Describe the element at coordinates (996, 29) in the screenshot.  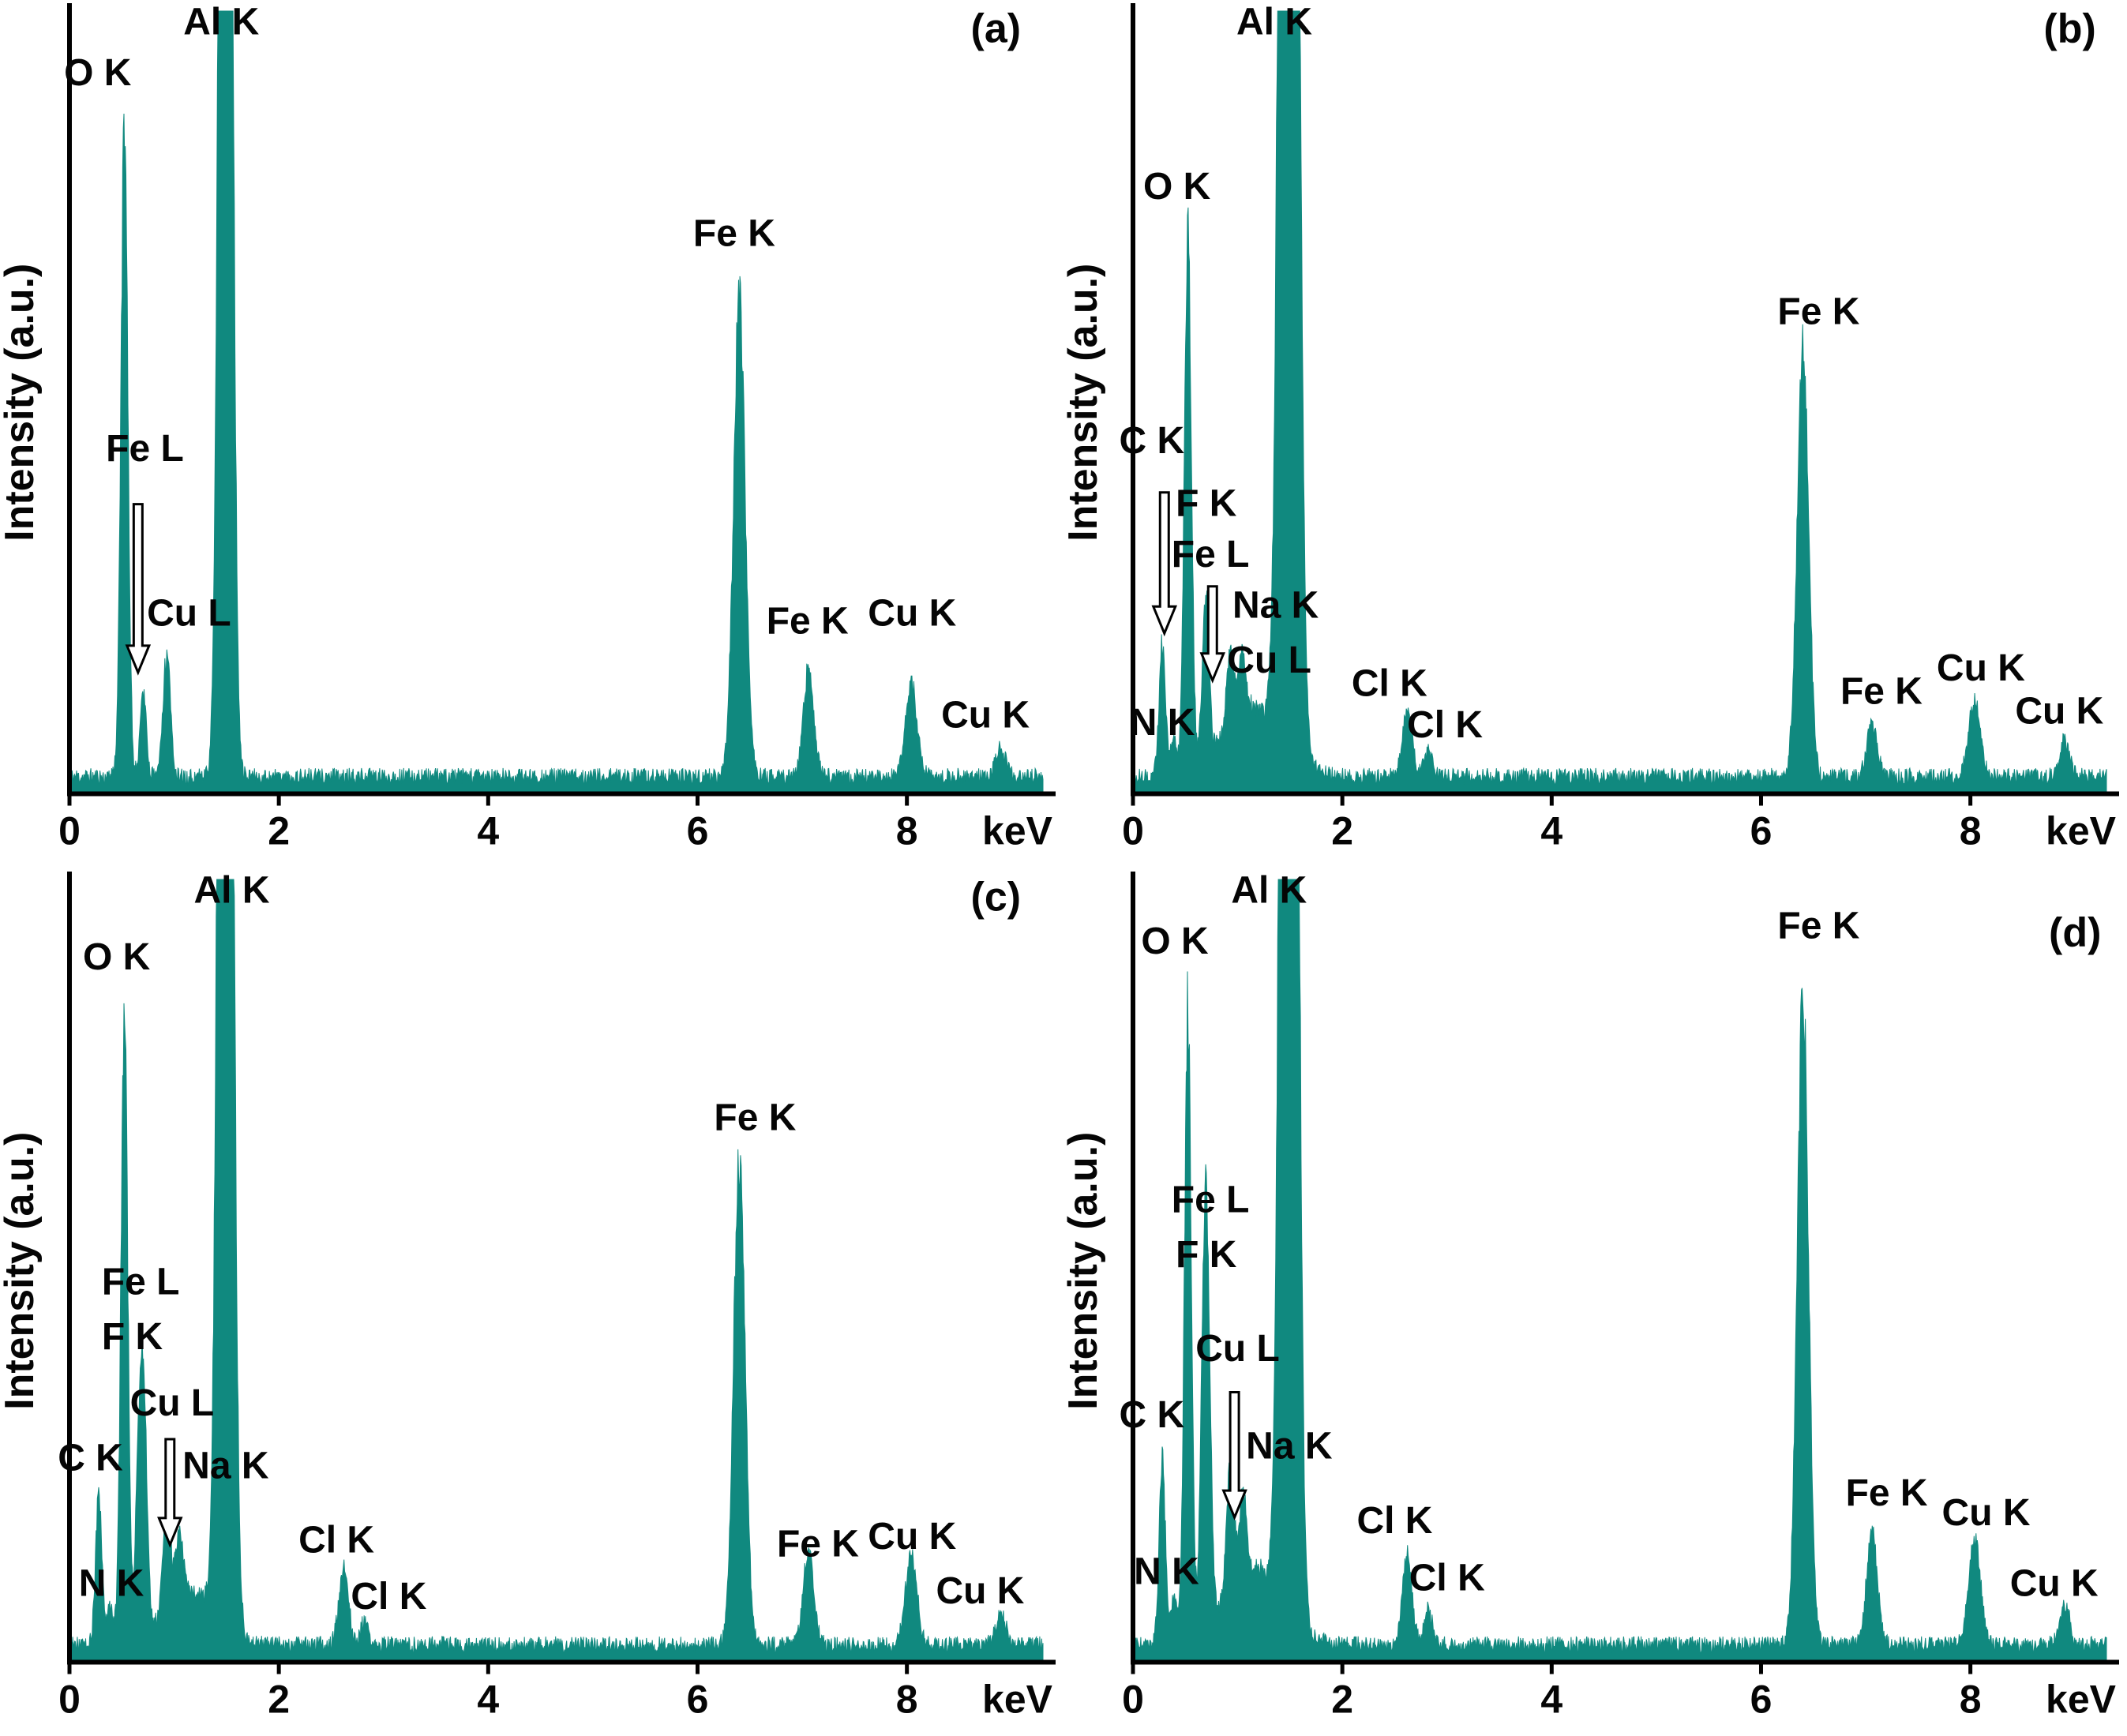
I see `panel-letter-a: (a)` at that location.